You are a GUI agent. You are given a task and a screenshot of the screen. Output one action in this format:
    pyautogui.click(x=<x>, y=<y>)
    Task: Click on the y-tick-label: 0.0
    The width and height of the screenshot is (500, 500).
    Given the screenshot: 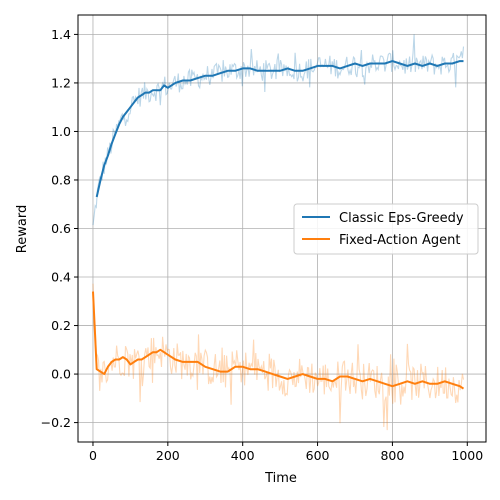 What is the action you would take?
    pyautogui.click(x=61, y=374)
    